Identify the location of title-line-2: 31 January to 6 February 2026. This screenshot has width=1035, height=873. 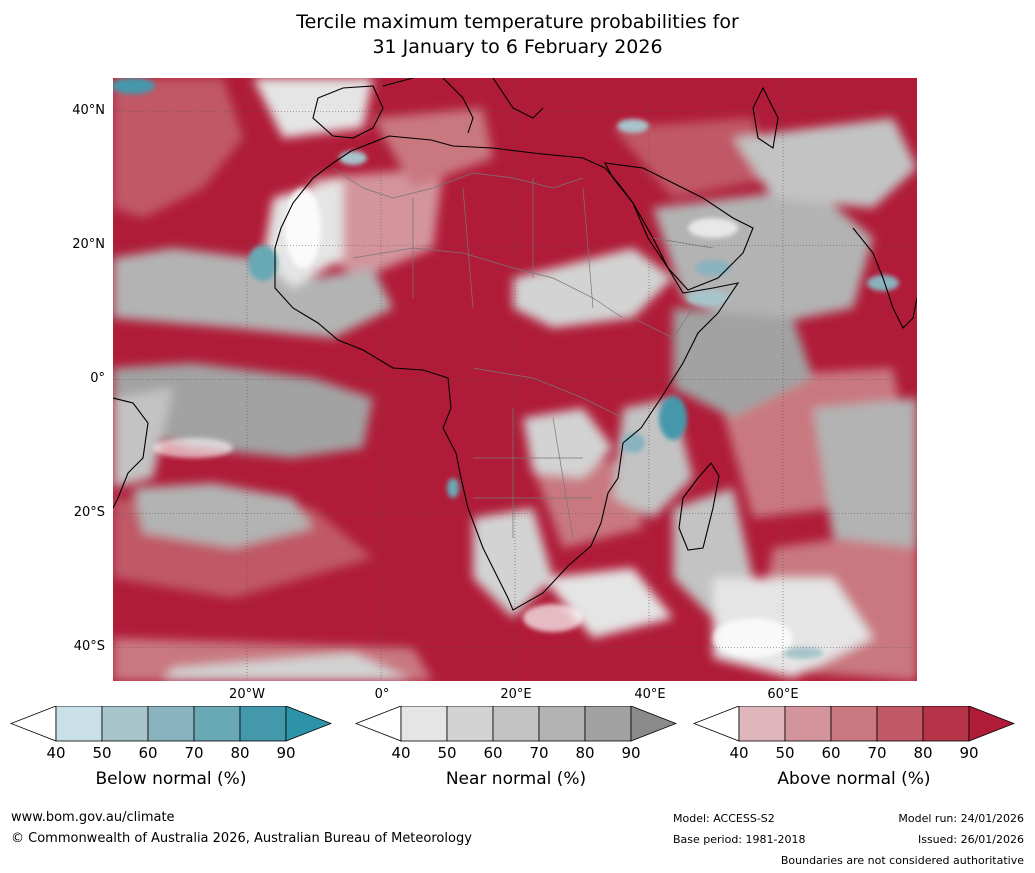
(517, 47).